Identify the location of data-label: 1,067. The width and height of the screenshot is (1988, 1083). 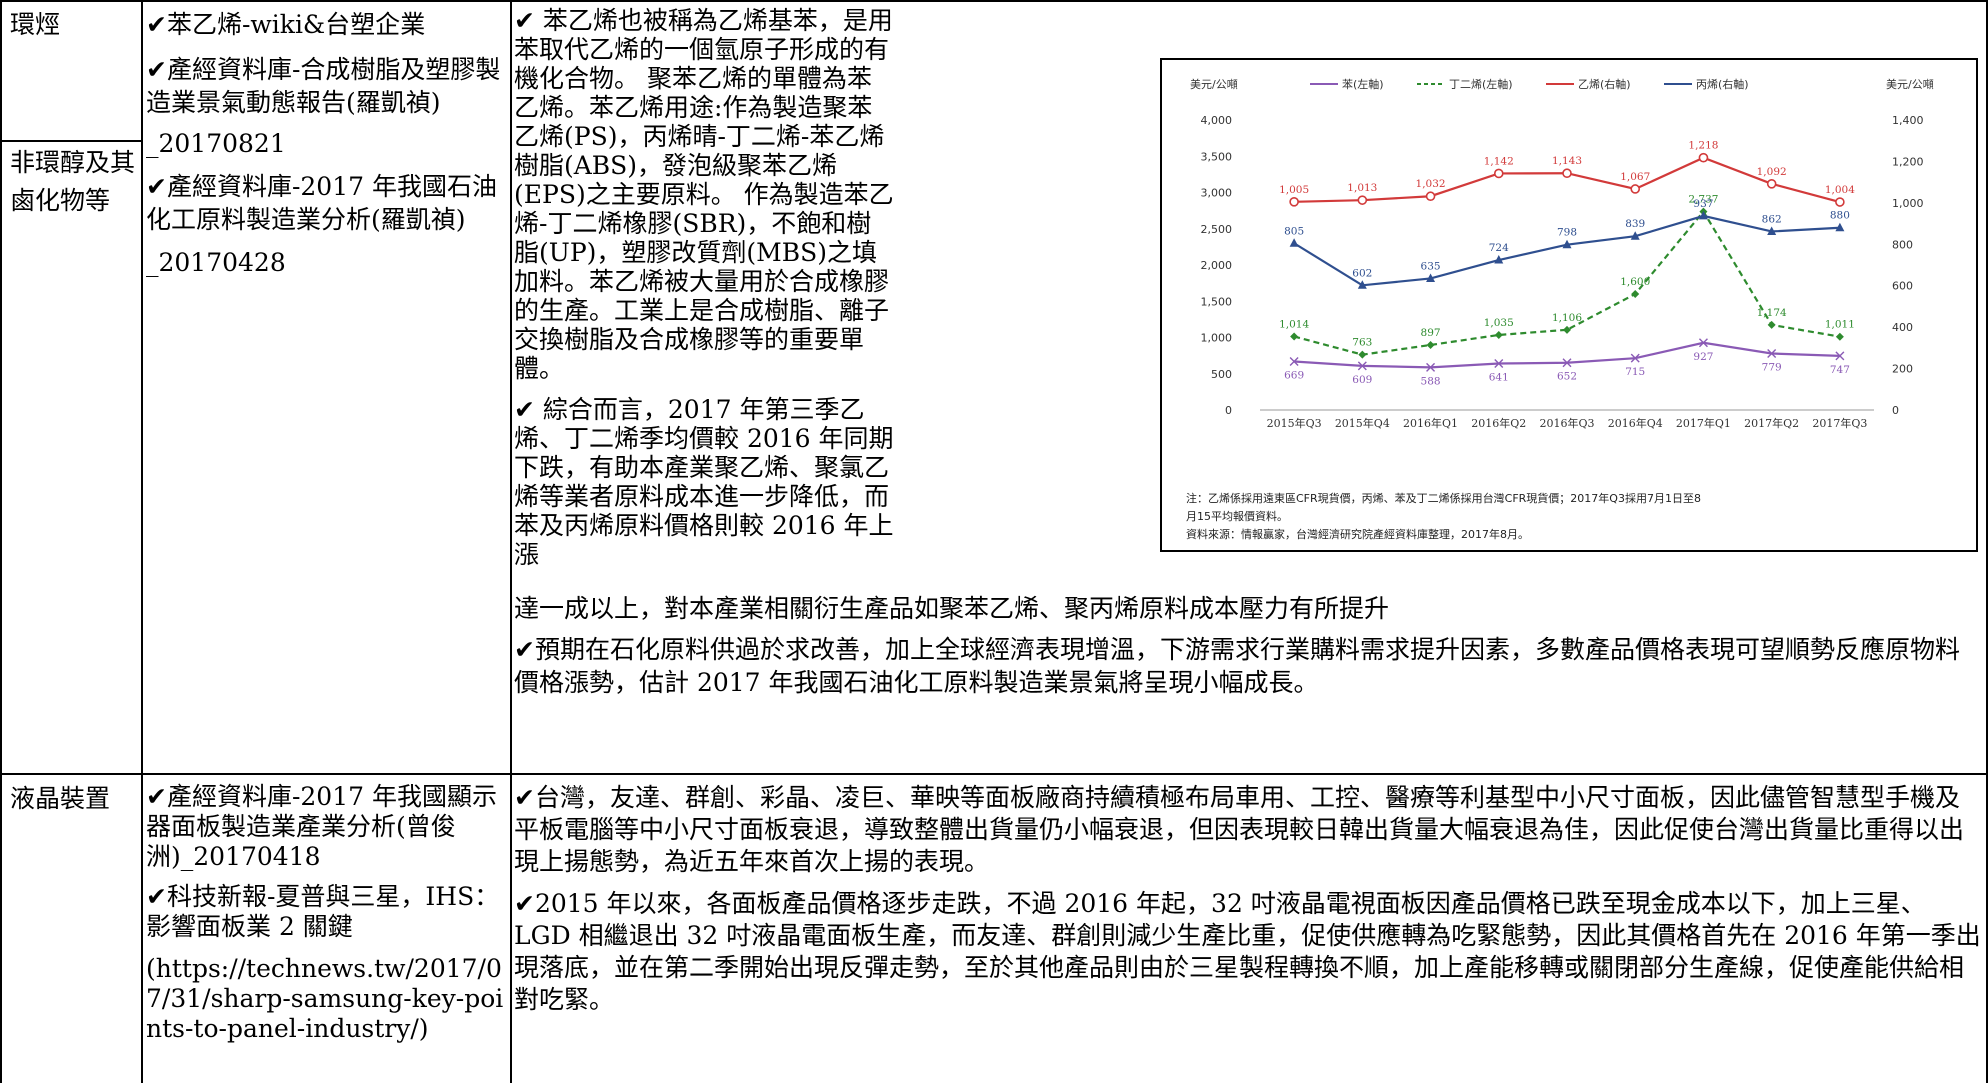
(1635, 177).